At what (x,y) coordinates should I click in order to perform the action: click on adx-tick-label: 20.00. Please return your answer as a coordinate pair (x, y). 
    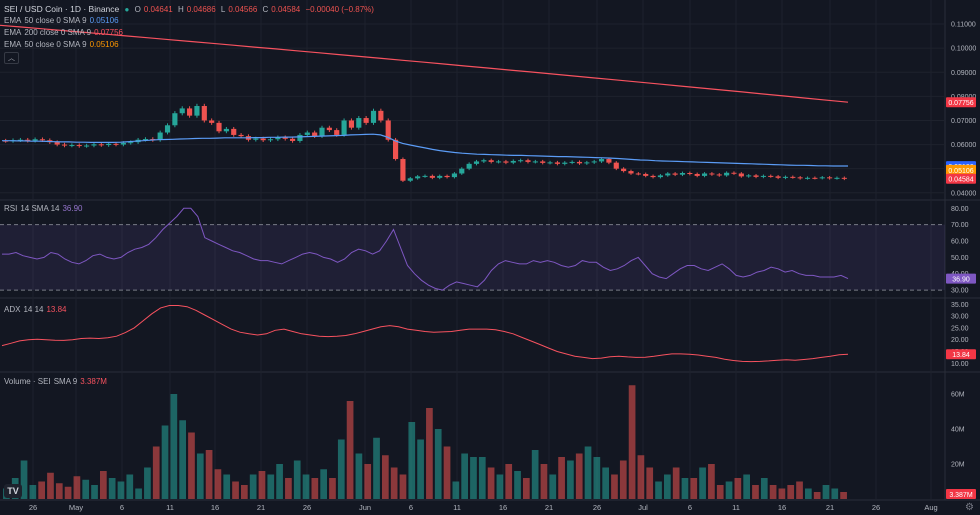
    Looking at the image, I should click on (960, 340).